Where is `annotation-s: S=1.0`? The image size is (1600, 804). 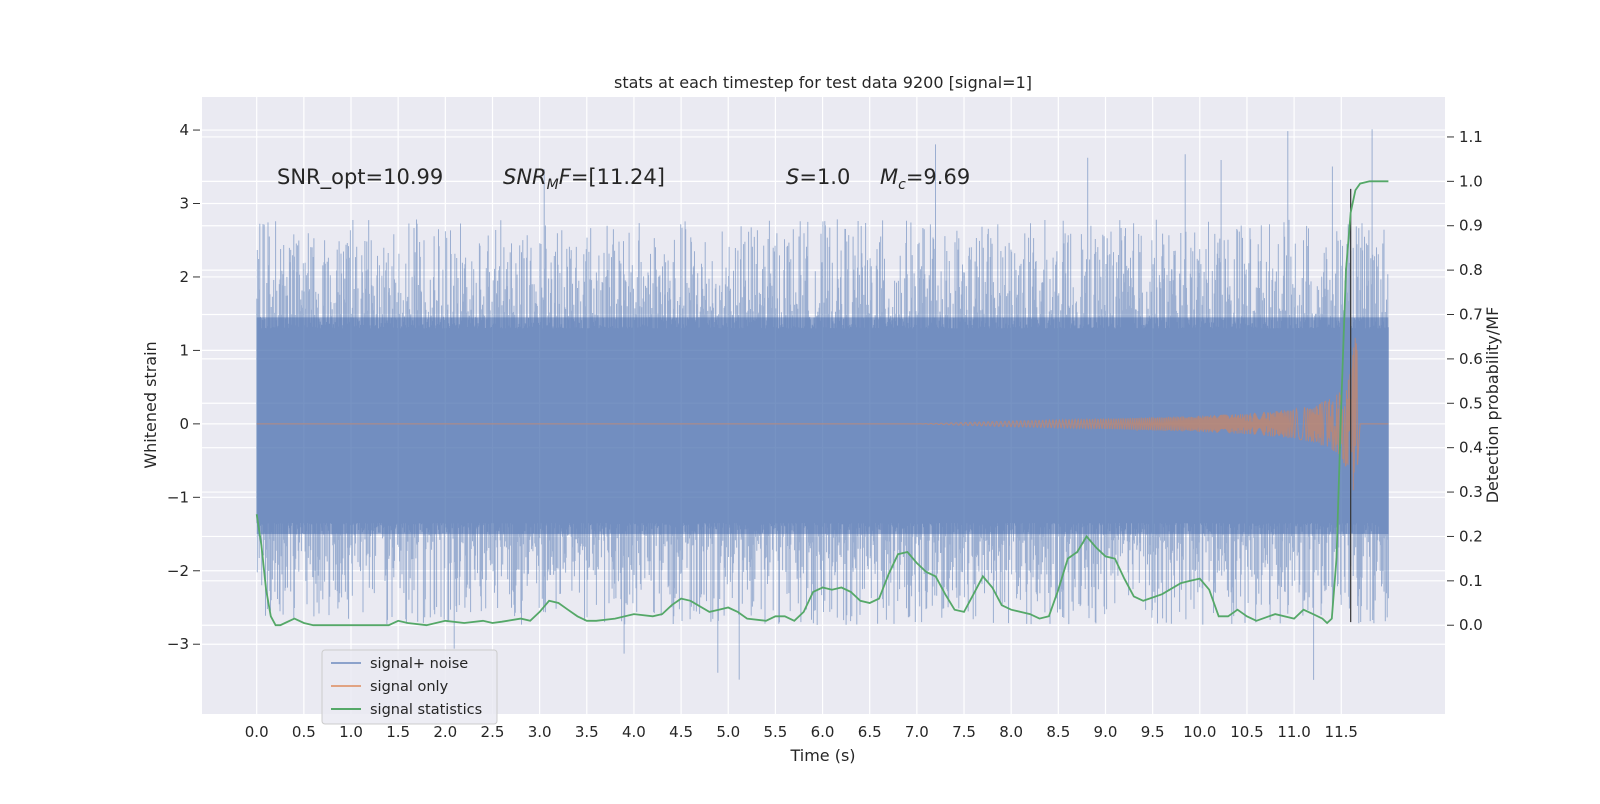 annotation-s: S=1.0 is located at coordinates (818, 177).